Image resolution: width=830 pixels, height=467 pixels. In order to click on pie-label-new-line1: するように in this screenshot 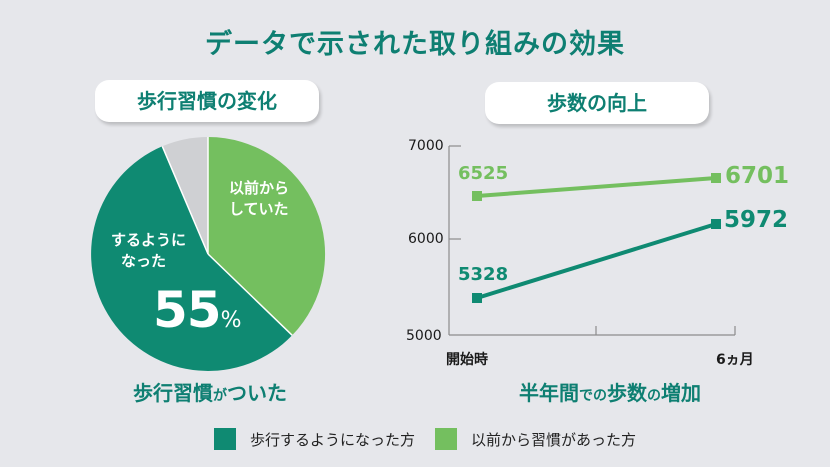, I will do `click(149, 240)`.